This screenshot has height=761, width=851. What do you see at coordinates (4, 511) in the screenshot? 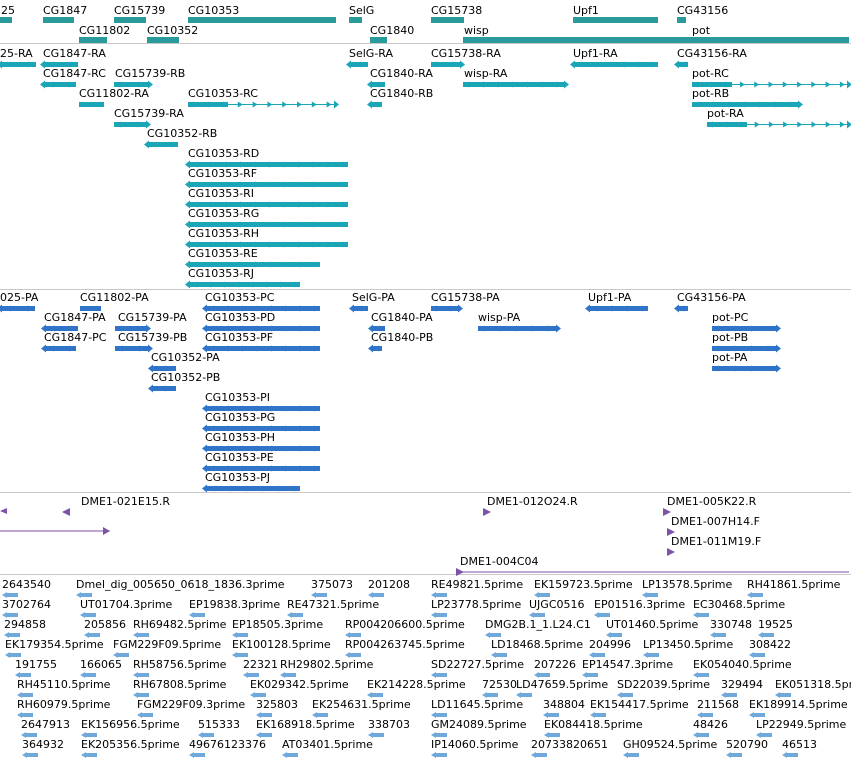
I see `clone-edge-arrow-glyph` at bounding box center [4, 511].